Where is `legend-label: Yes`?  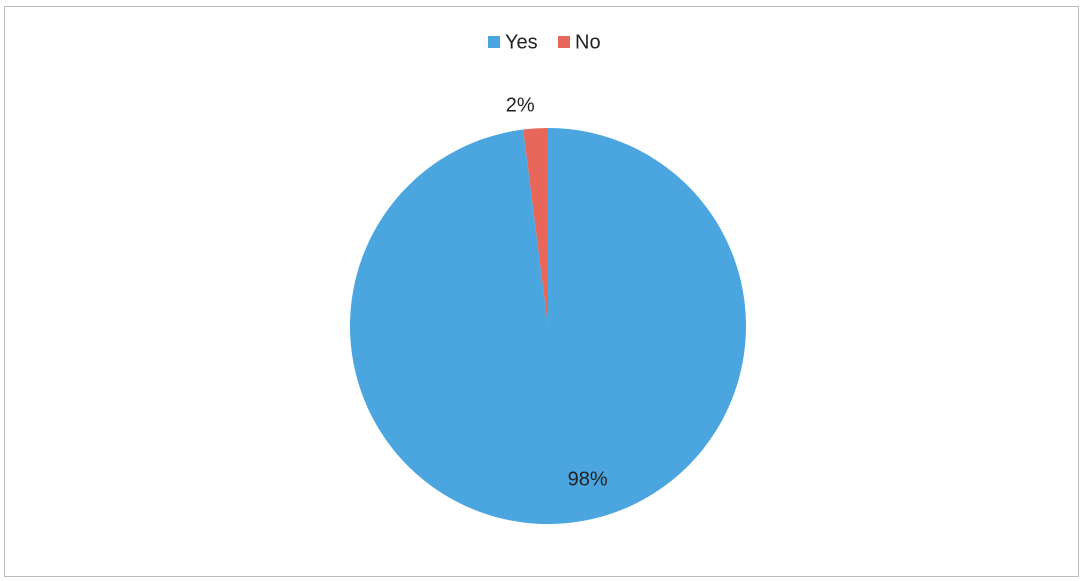 legend-label: Yes is located at coordinates (521, 42).